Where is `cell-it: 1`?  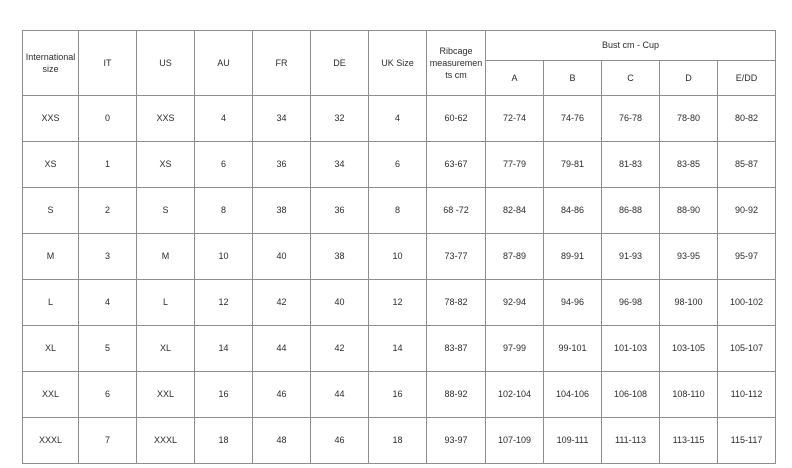 cell-it: 1 is located at coordinates (107, 164).